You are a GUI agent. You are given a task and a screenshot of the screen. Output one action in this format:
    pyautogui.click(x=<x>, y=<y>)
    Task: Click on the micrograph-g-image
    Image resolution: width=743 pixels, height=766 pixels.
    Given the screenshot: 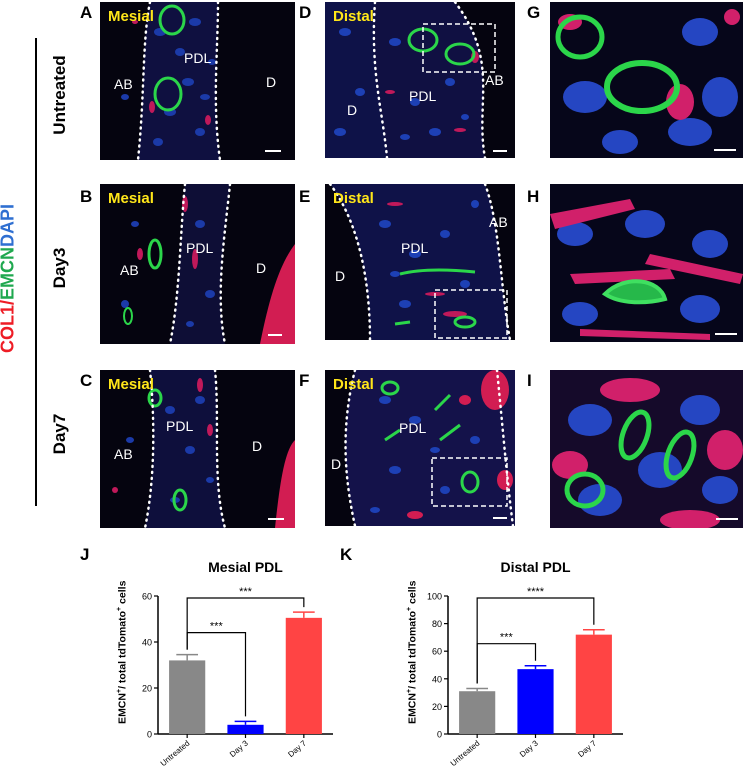 What is the action you would take?
    pyautogui.click(x=646, y=80)
    